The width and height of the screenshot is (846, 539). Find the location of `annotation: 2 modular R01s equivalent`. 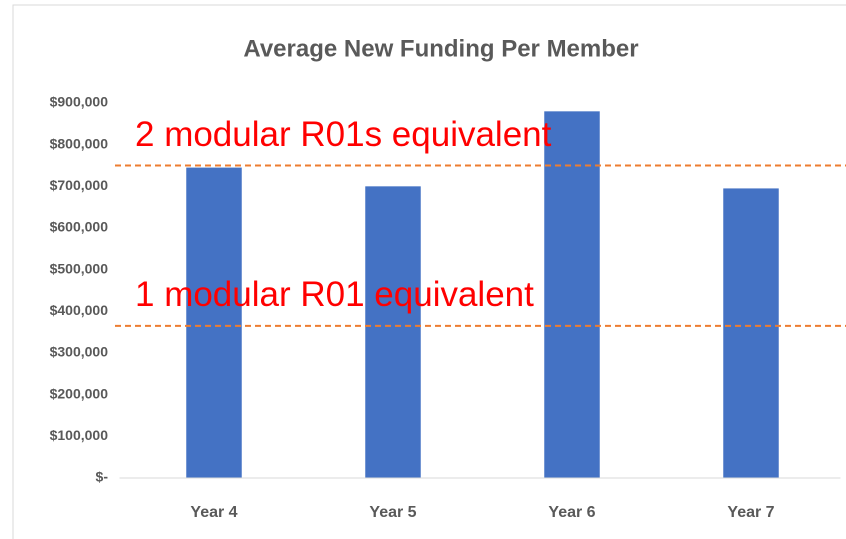

annotation: 2 modular R01s equivalent is located at coordinates (343, 134).